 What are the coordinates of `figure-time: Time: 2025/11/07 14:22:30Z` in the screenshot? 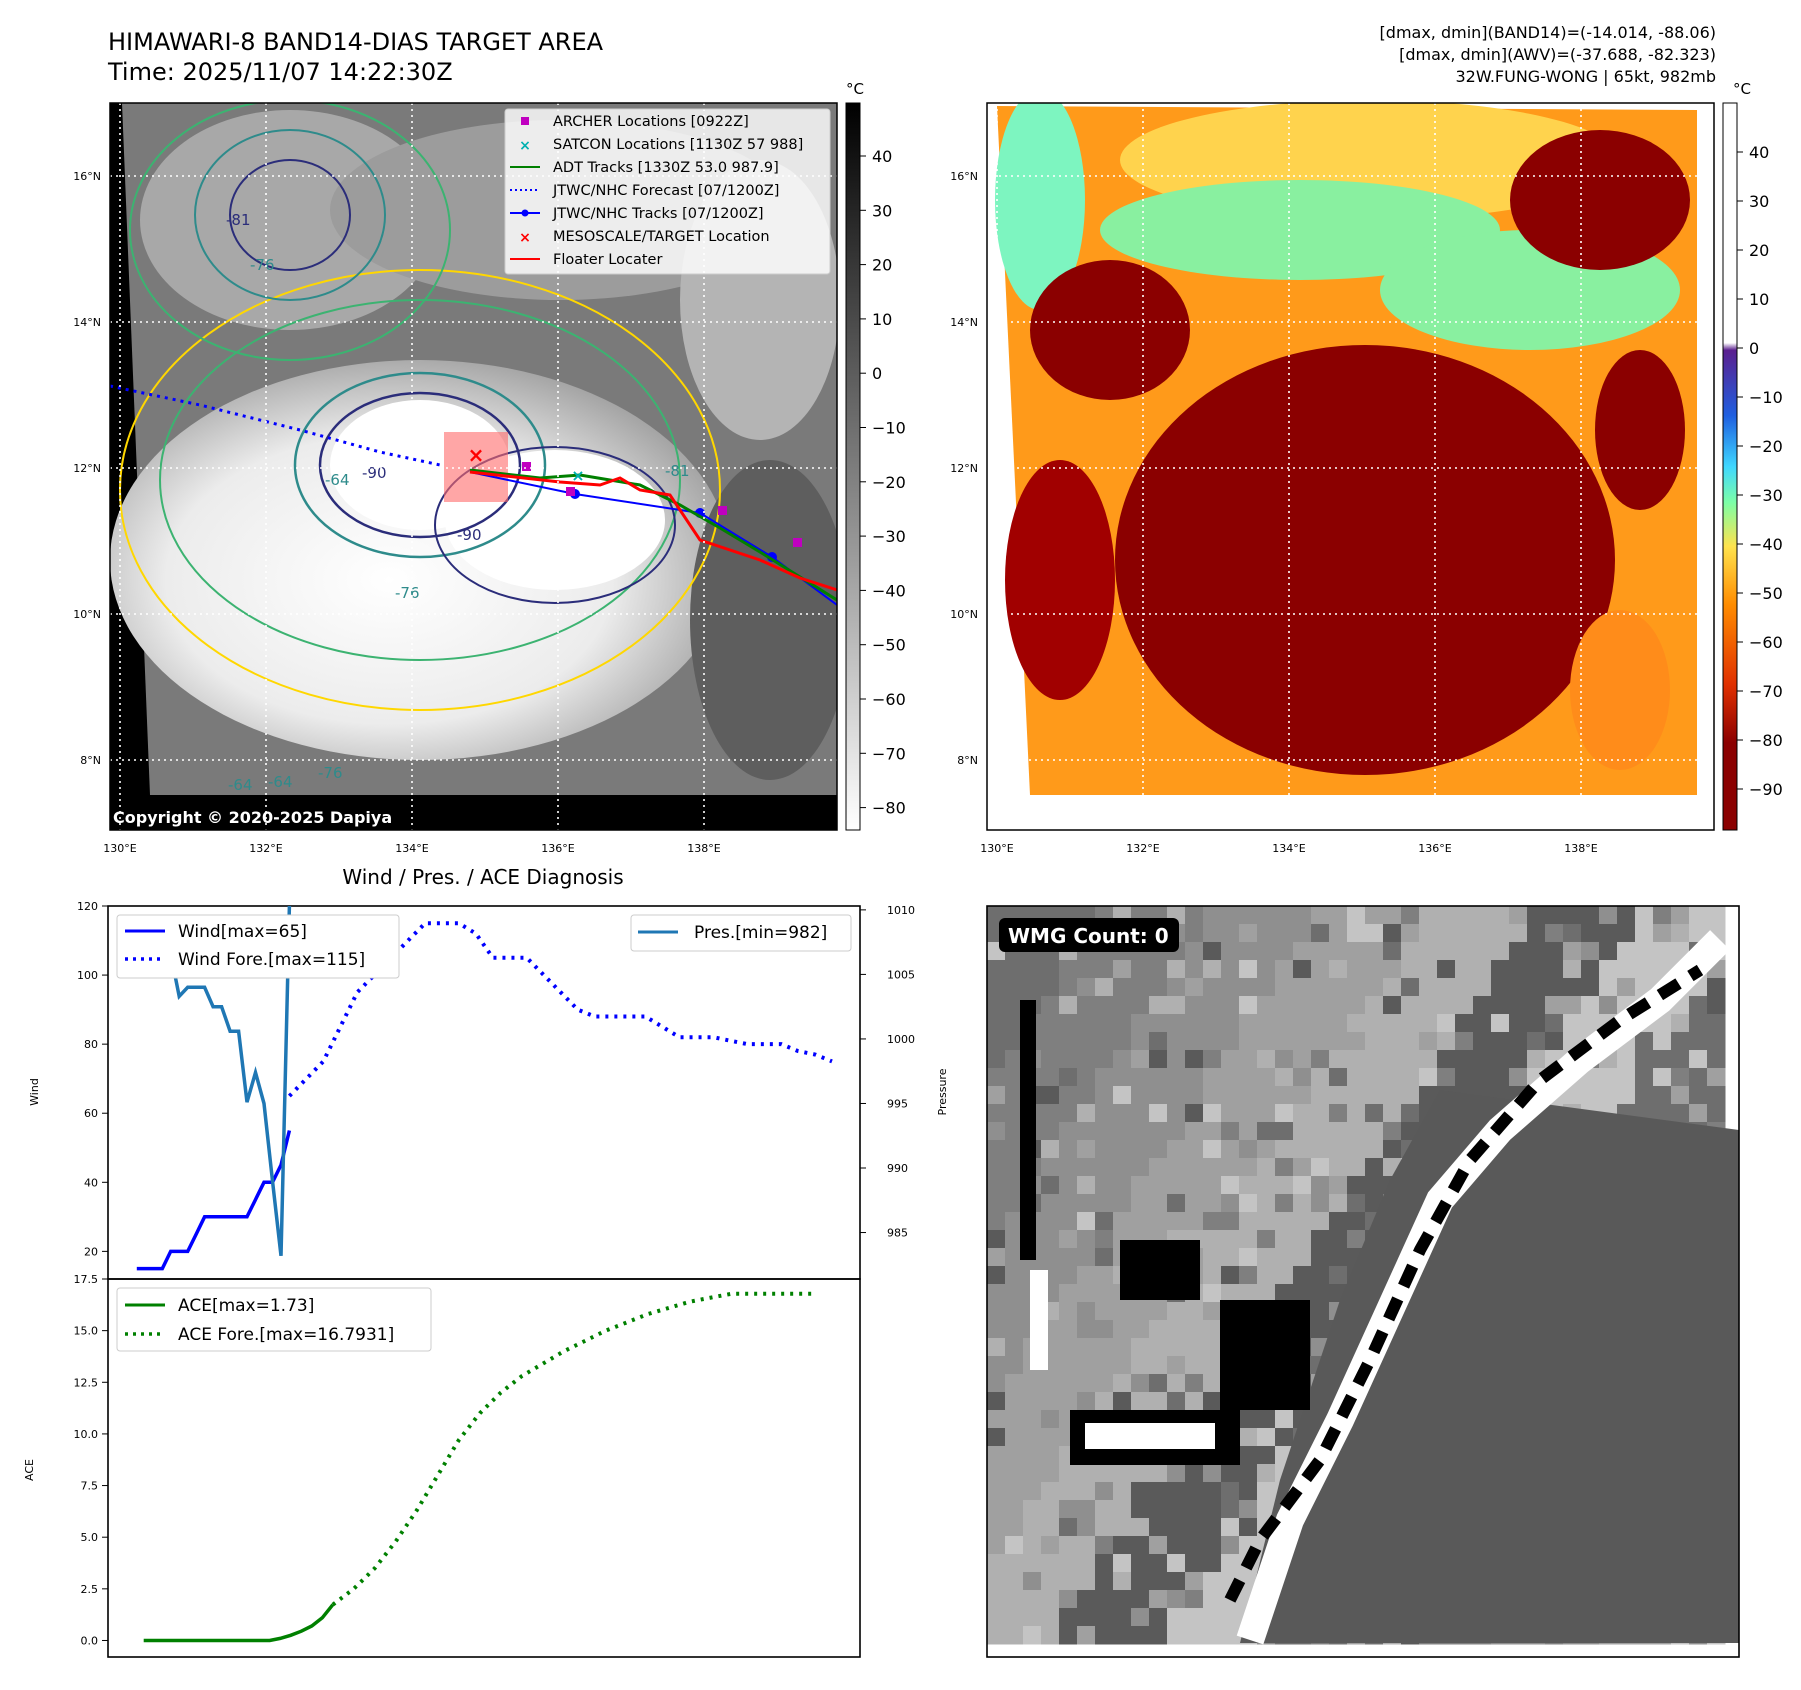 It's located at (280, 72).